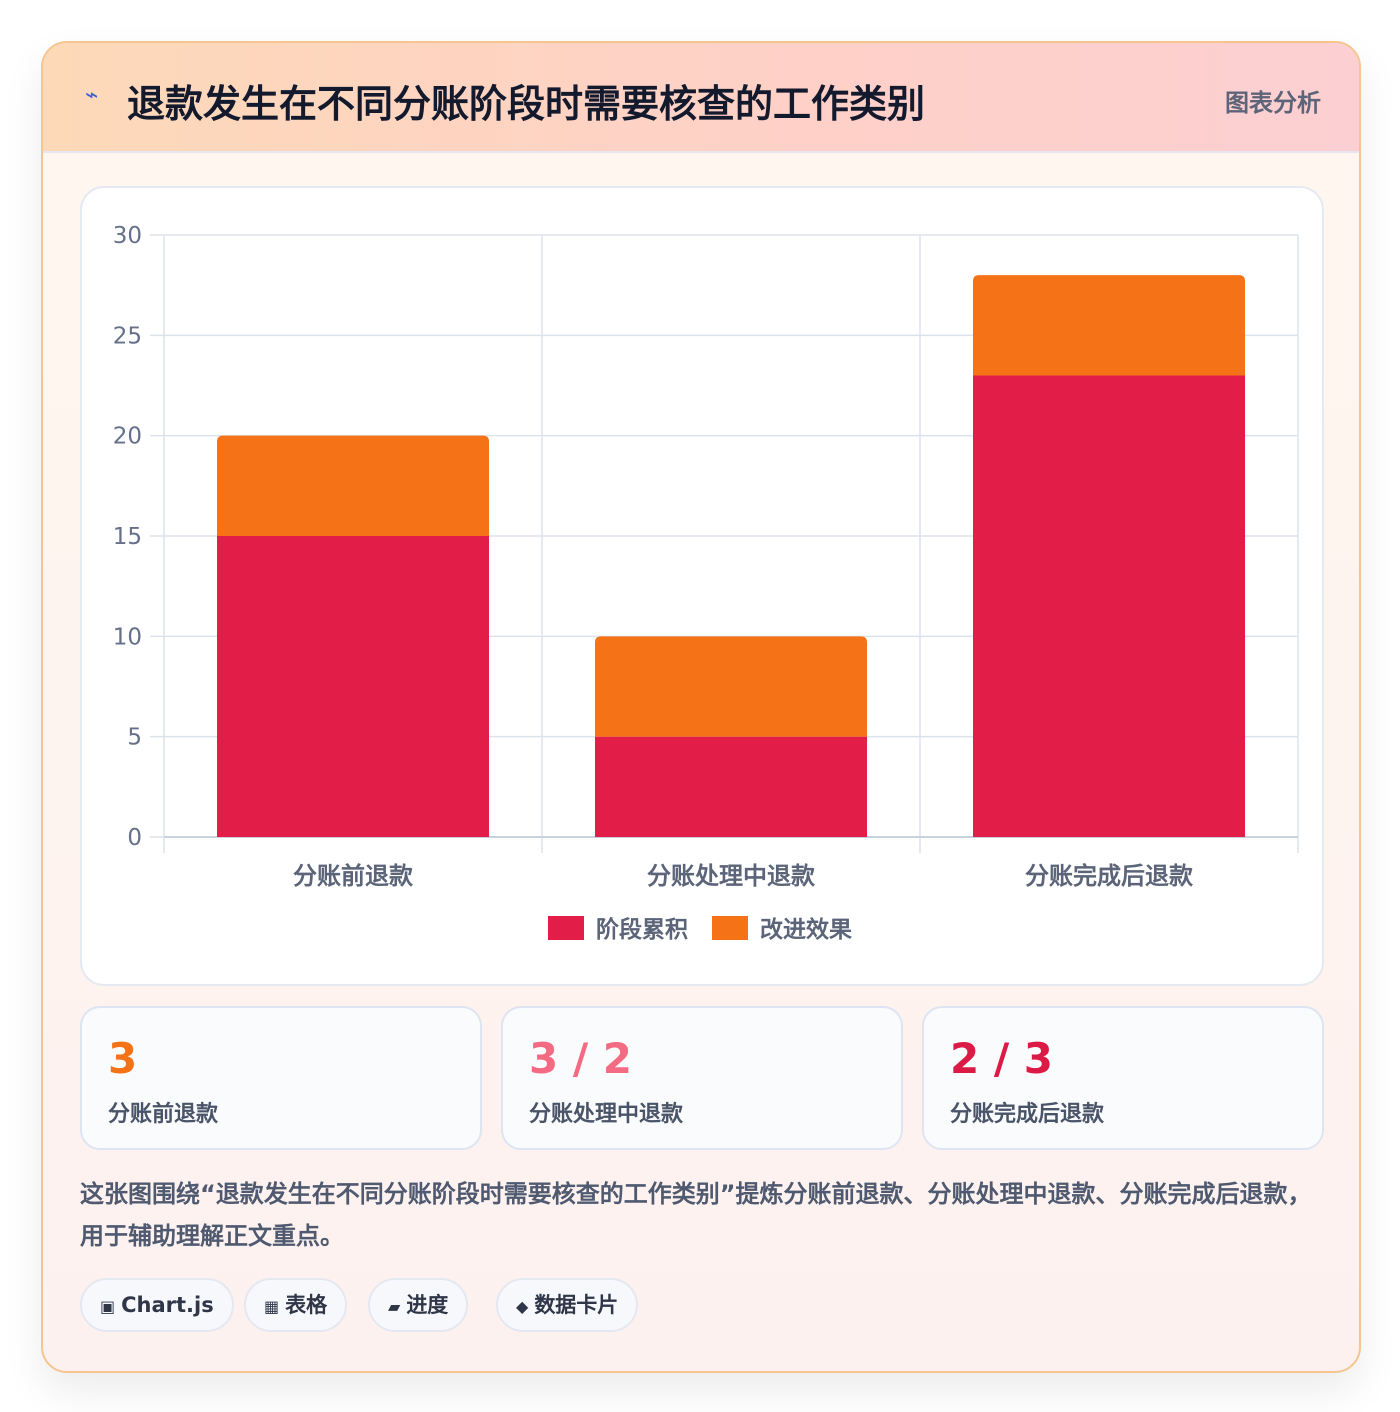  What do you see at coordinates (163, 1114) in the screenshot?
I see `stat-label-1: 分账前退款` at bounding box center [163, 1114].